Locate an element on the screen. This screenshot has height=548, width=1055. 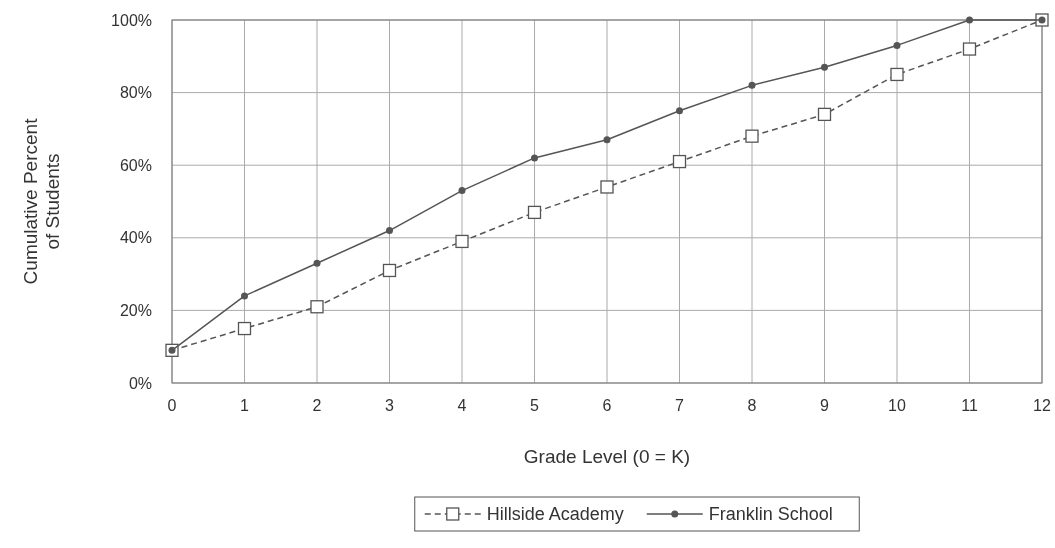
y-tick-label: 60% is located at coordinates (135, 165).